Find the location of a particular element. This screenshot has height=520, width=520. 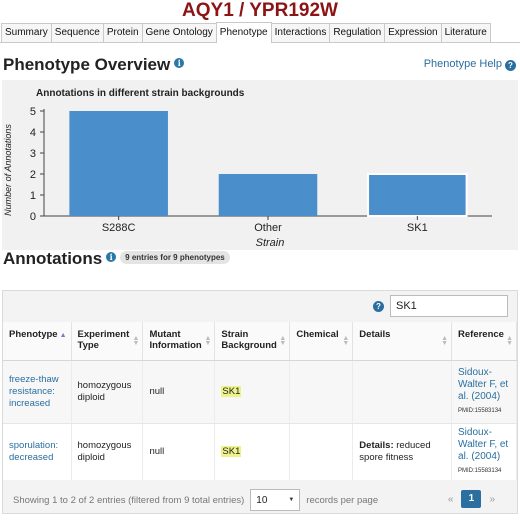

search-wrap: ? is located at coordinates (440, 306).